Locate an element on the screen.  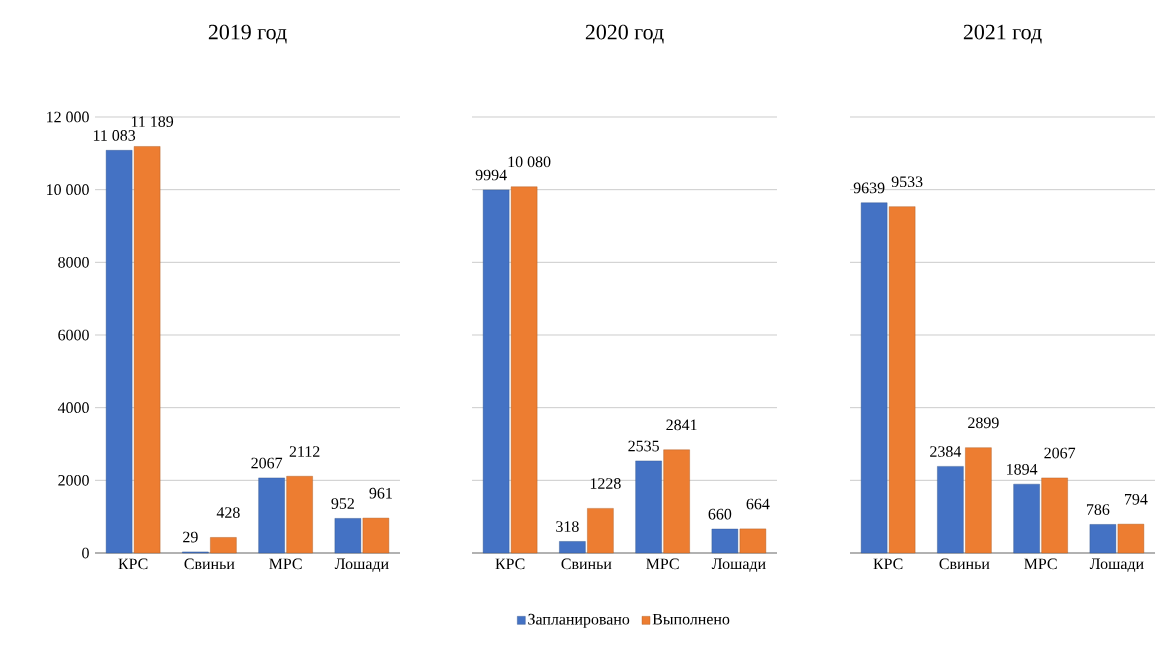
data-label: 9533 is located at coordinates (907, 182).